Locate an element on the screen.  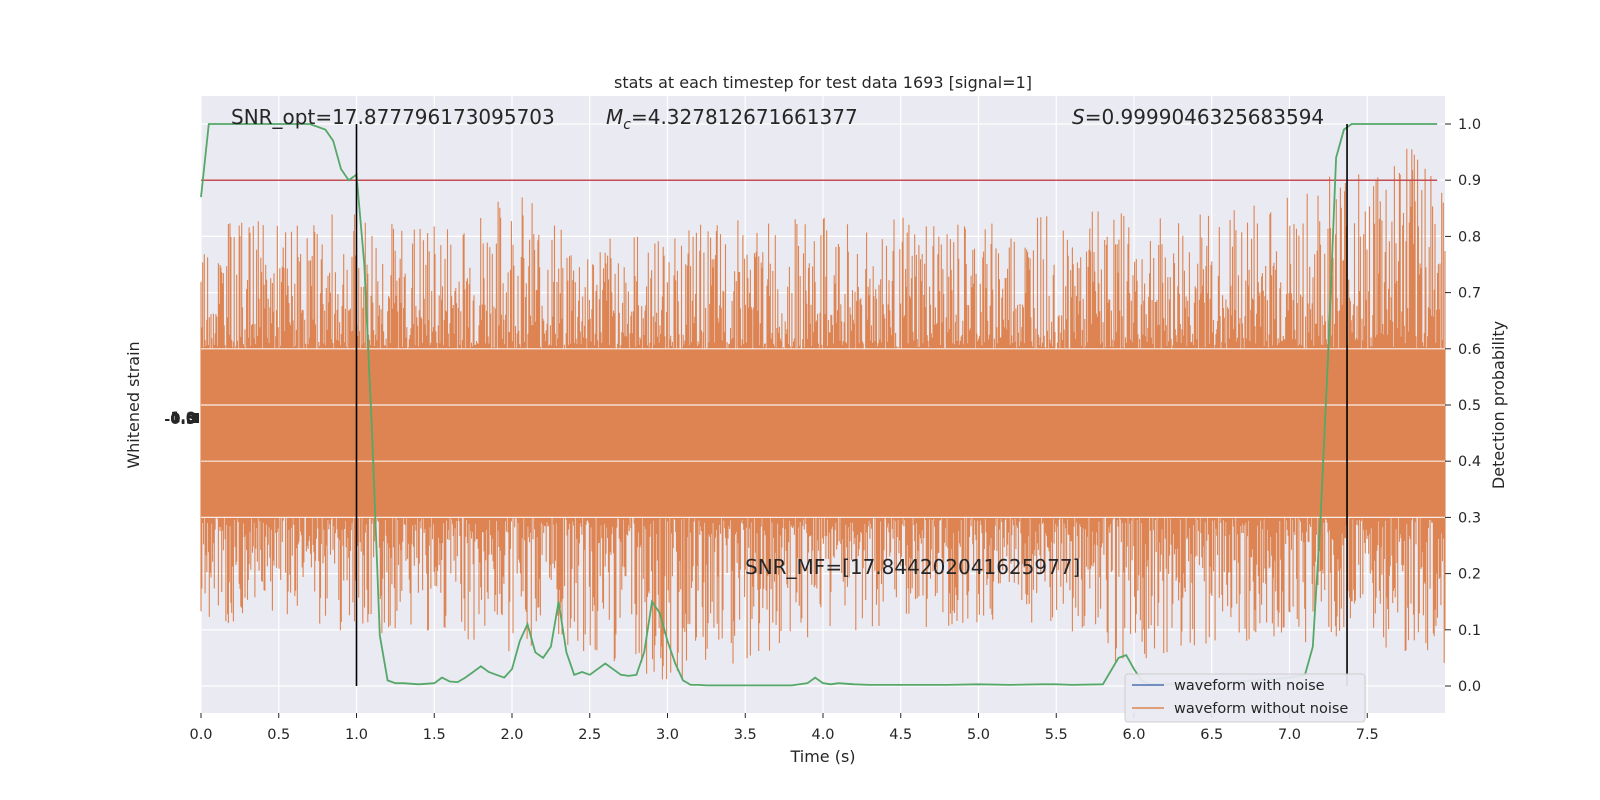
x-tick-label: 1.5 is located at coordinates (434, 735).